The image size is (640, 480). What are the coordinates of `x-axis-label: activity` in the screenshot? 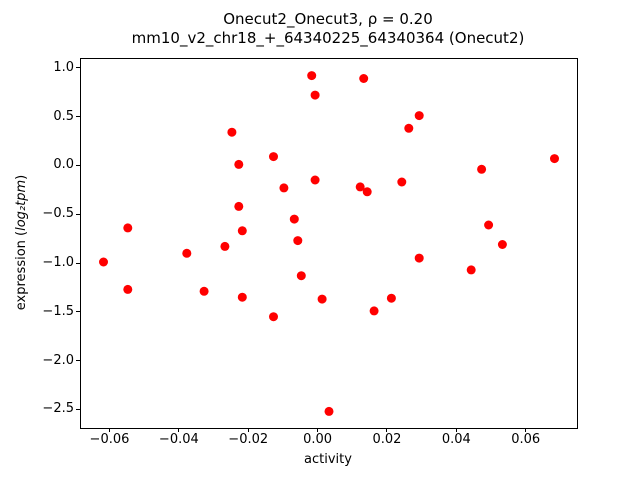 It's located at (328, 459).